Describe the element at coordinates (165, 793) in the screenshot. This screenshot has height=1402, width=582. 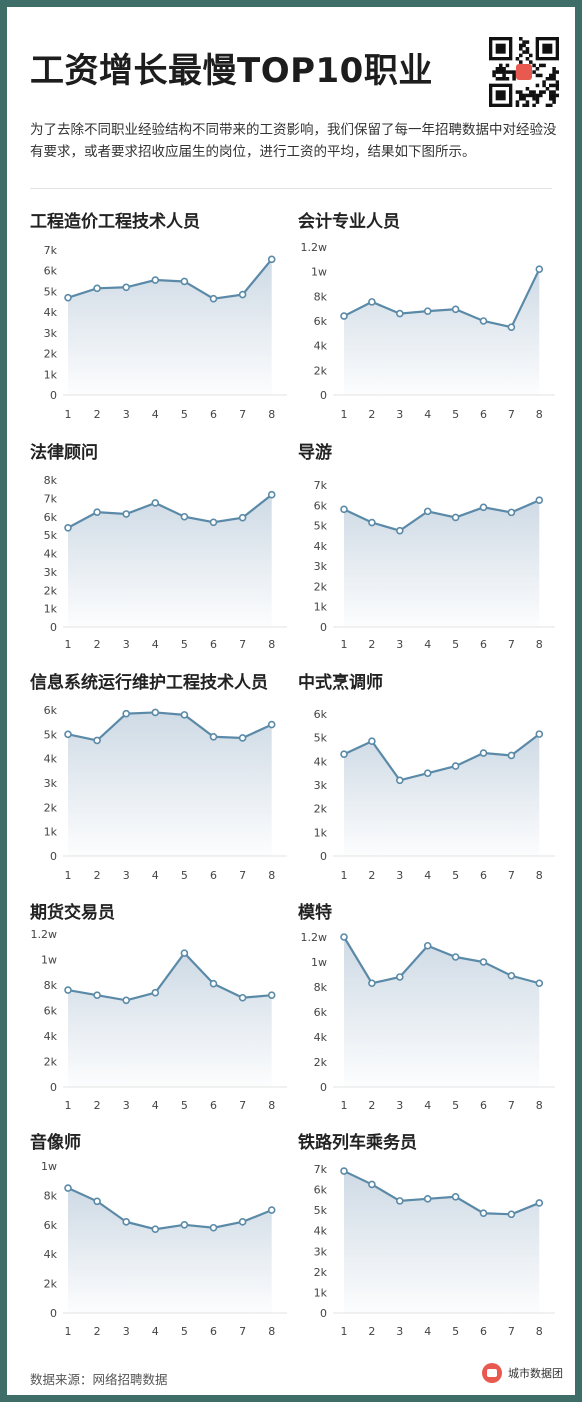
I see `line-chart: 0 1k 2k 3k 4k 5k 6k 1 2 3 4 5 6 7 8` at that location.